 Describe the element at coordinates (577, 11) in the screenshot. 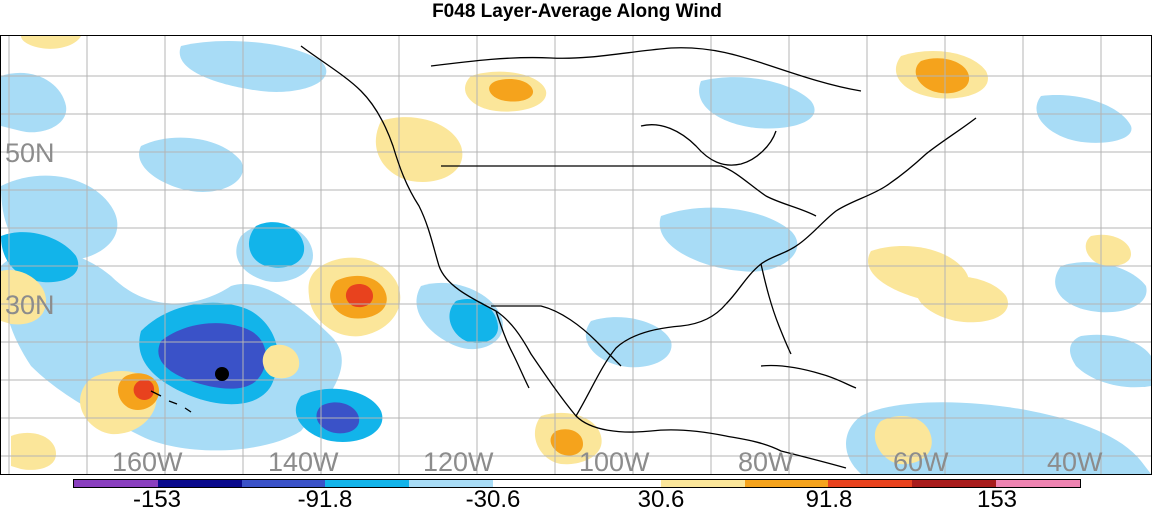

I see `map-title: F048 Layer-Average Along Wind` at that location.